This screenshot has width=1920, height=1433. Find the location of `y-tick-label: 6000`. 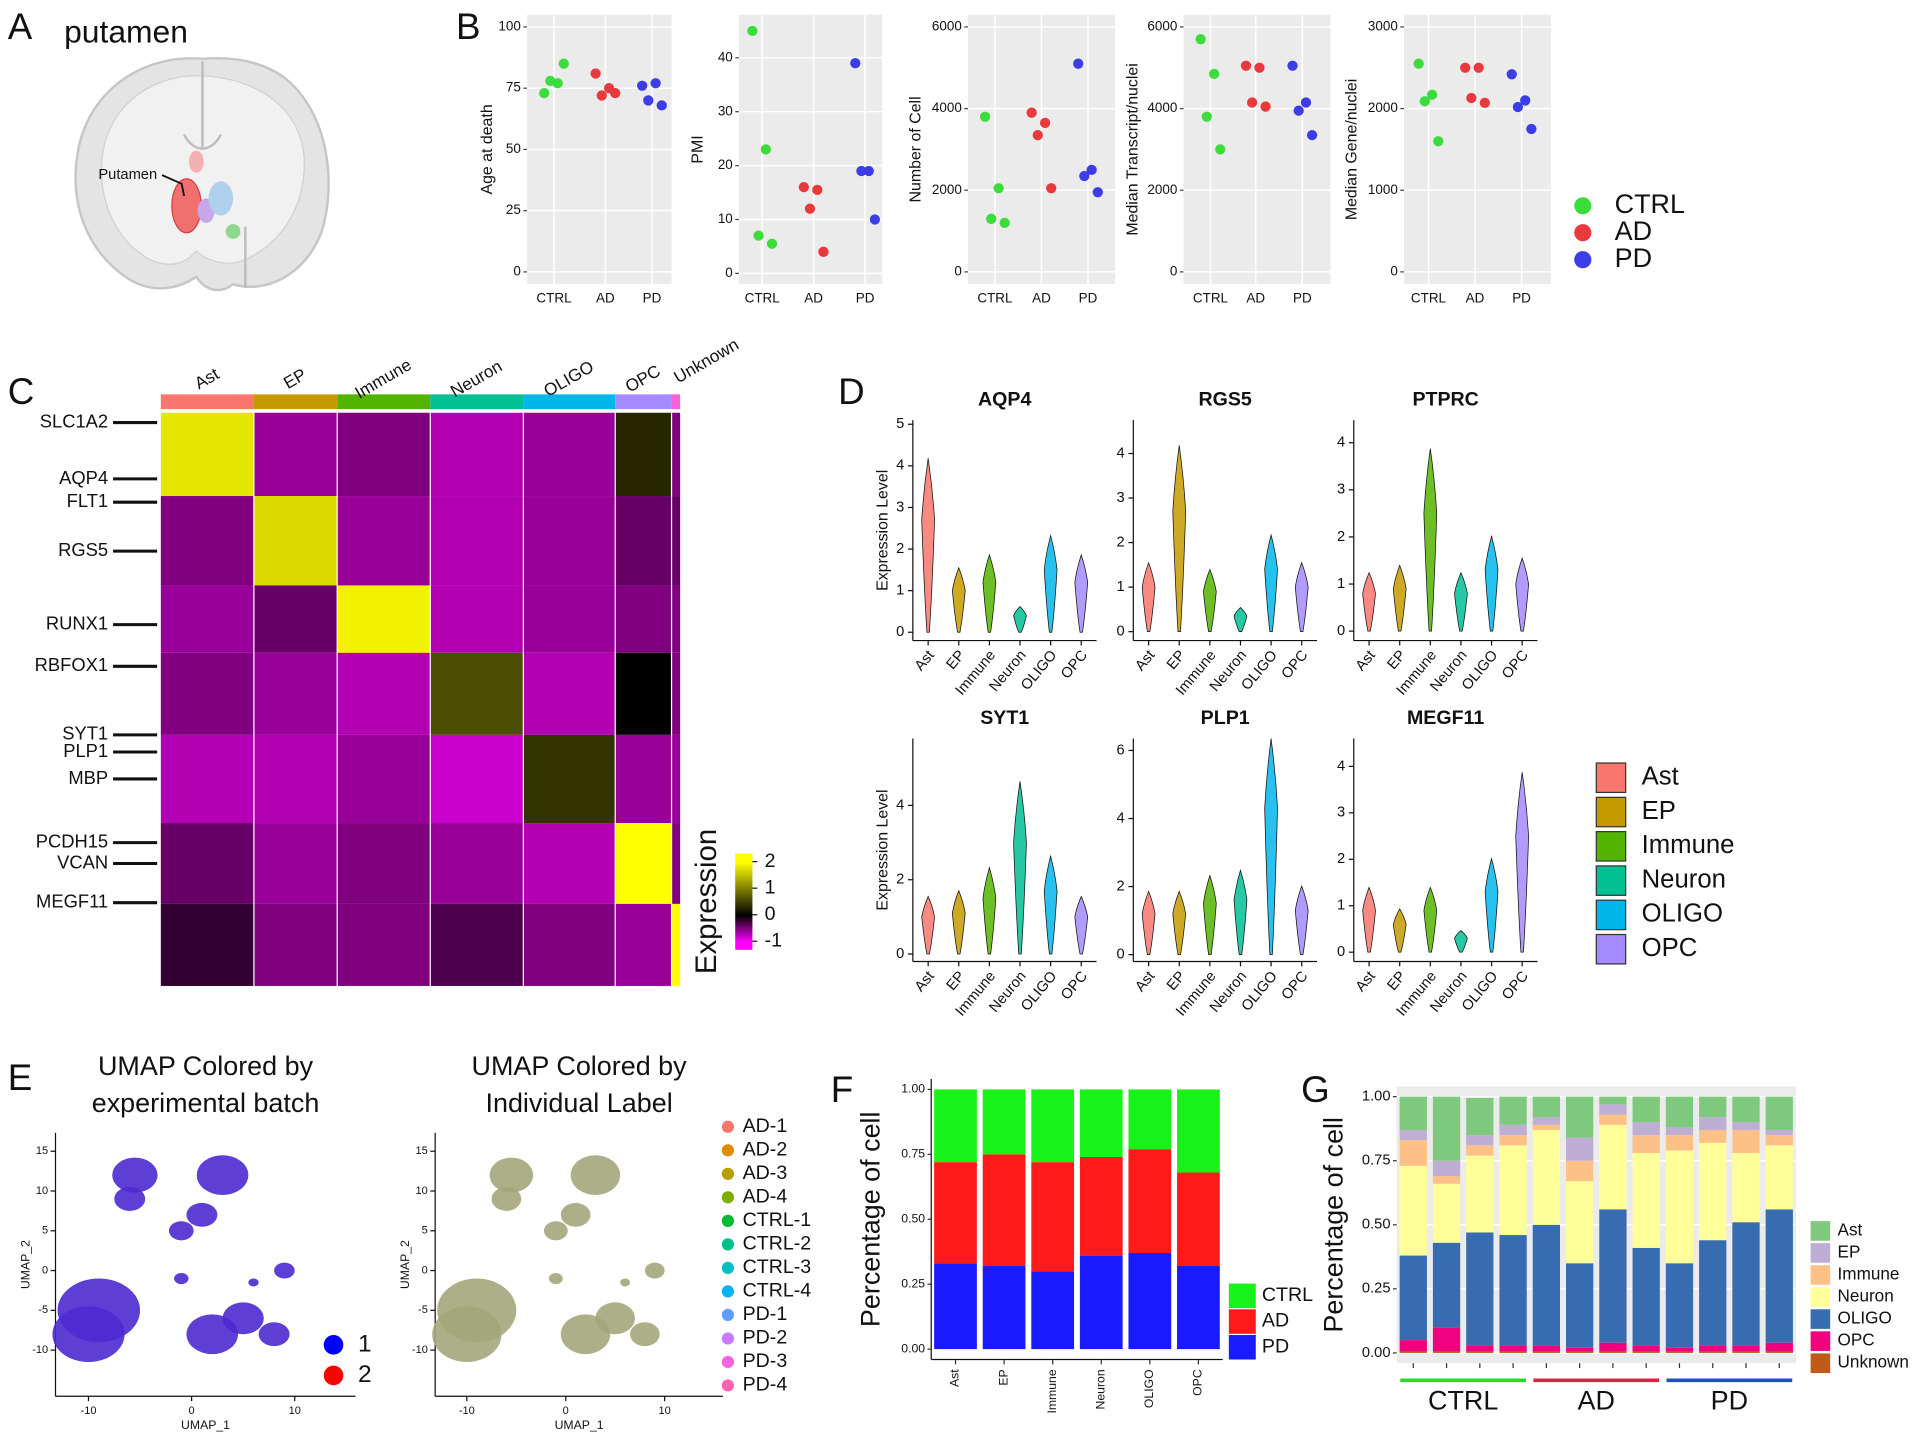

y-tick-label: 6000 is located at coordinates (1162, 26).